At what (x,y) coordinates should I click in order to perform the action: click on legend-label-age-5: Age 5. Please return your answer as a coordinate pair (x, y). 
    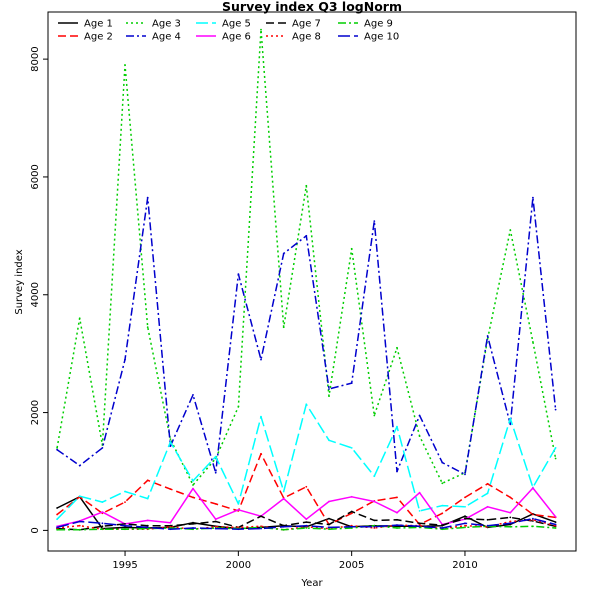
    Looking at the image, I should click on (236, 24).